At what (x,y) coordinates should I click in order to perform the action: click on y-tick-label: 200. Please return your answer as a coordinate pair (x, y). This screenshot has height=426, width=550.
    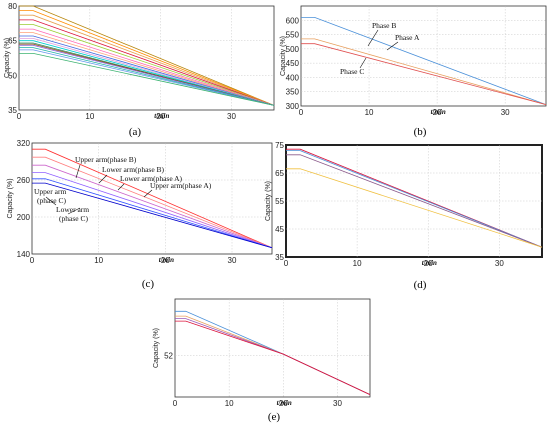
    Looking at the image, I should click on (24, 217).